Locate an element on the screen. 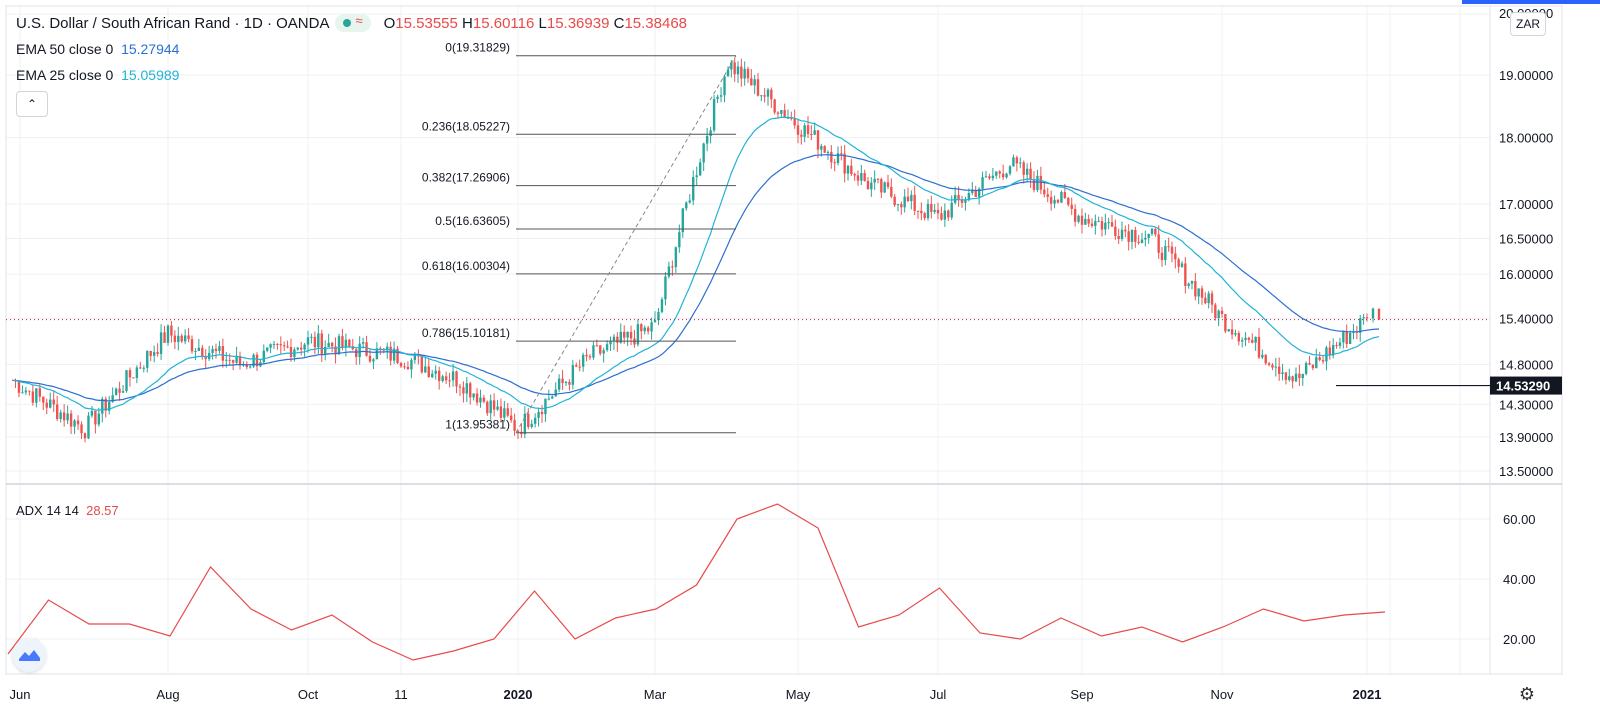  ema25-legend: EMA 25 close 0 15.05989 is located at coordinates (97, 75).